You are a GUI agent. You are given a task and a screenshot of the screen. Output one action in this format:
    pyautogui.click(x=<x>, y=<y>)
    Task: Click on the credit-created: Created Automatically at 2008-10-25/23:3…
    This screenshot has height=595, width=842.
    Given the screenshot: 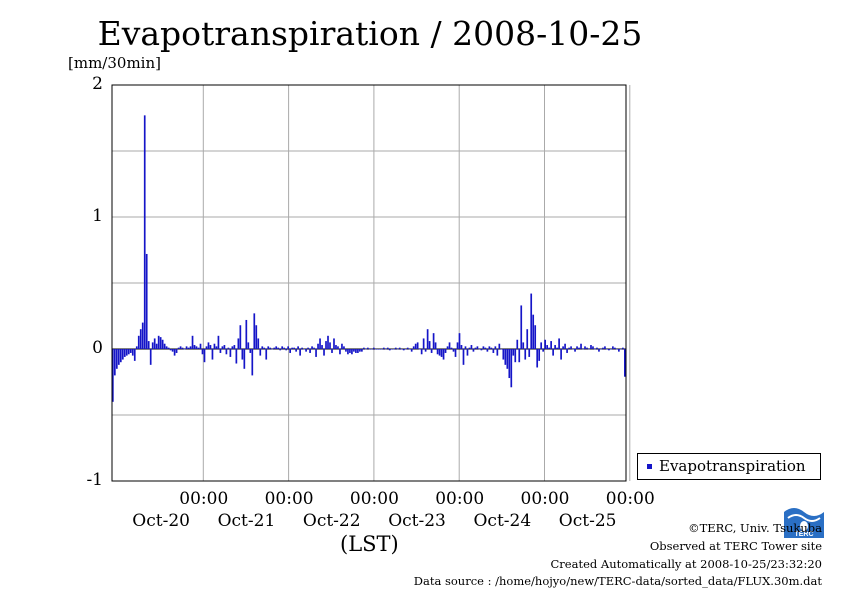 What is the action you would take?
    pyautogui.click(x=686, y=564)
    